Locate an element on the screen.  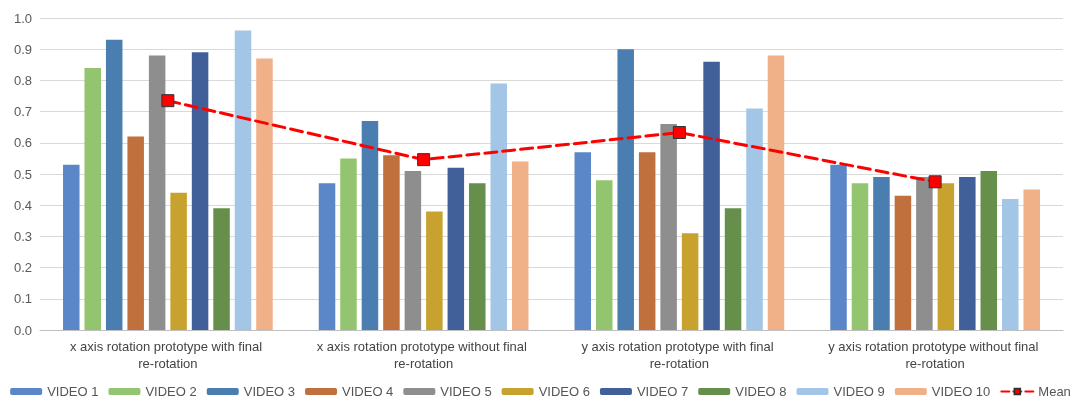
y-tick-label: 0.8 is located at coordinates (22, 80).